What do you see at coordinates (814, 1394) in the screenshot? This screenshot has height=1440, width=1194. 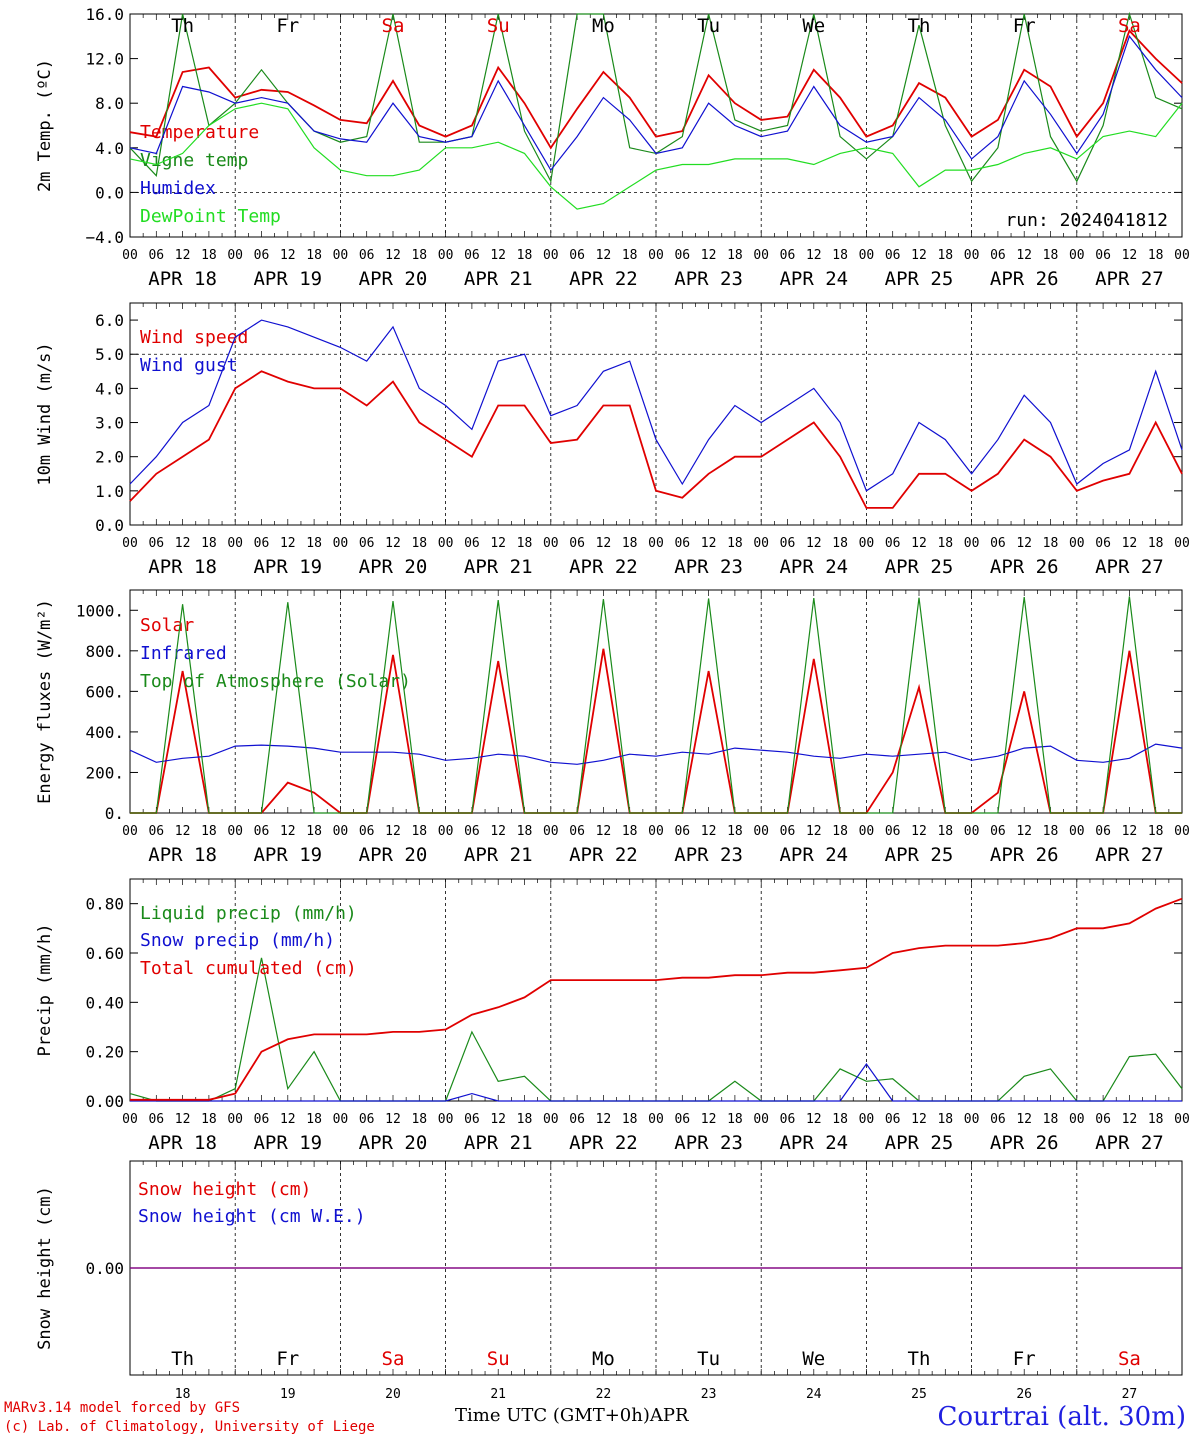 I see `day-number-label: 24` at bounding box center [814, 1394].